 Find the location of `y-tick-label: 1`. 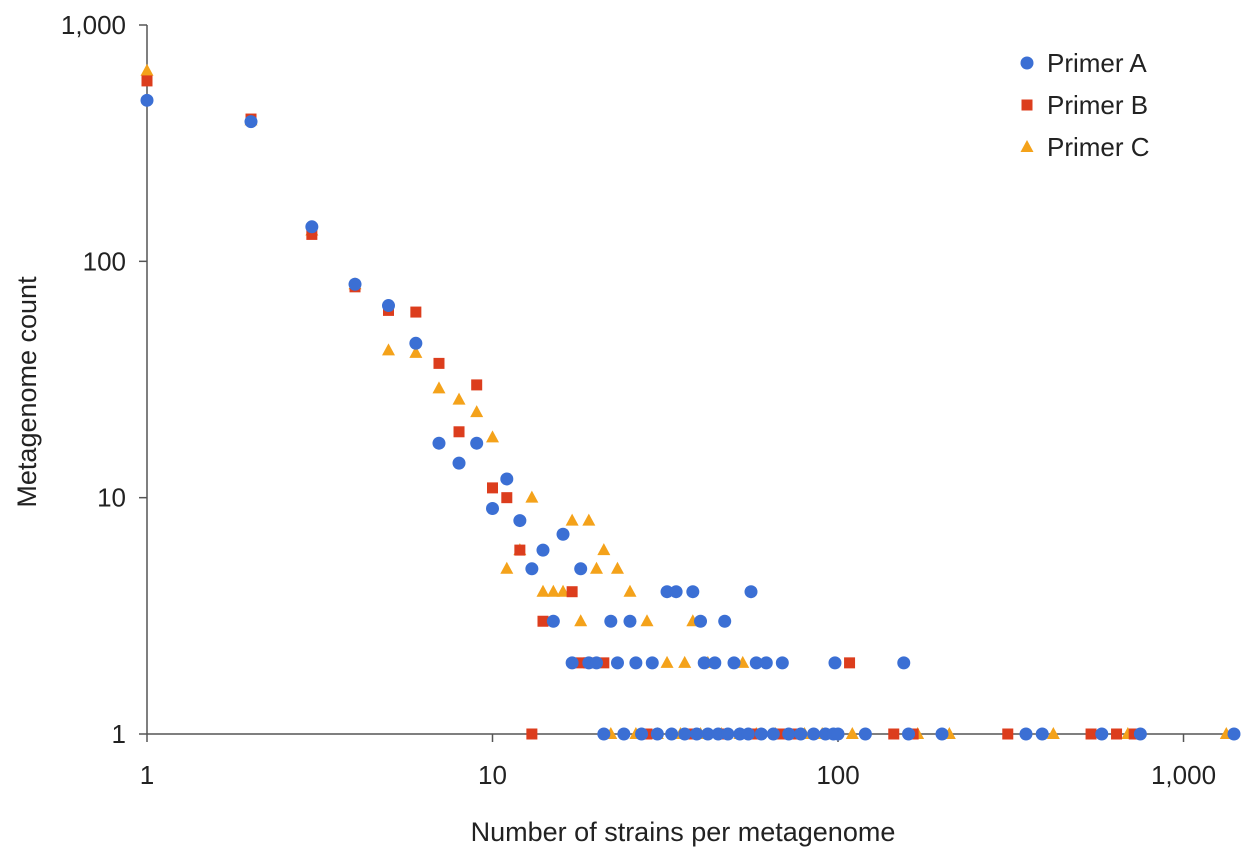

y-tick-label: 1 is located at coordinates (119, 734).